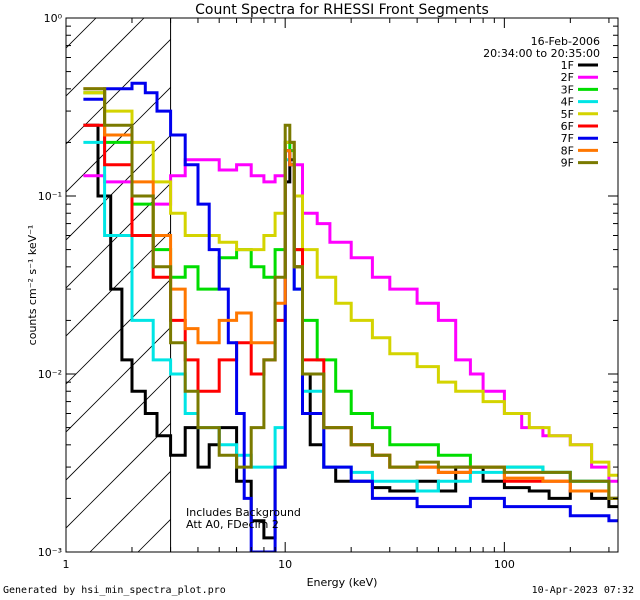  I want to click on legend-label-5F: 5F, so click(567, 114).